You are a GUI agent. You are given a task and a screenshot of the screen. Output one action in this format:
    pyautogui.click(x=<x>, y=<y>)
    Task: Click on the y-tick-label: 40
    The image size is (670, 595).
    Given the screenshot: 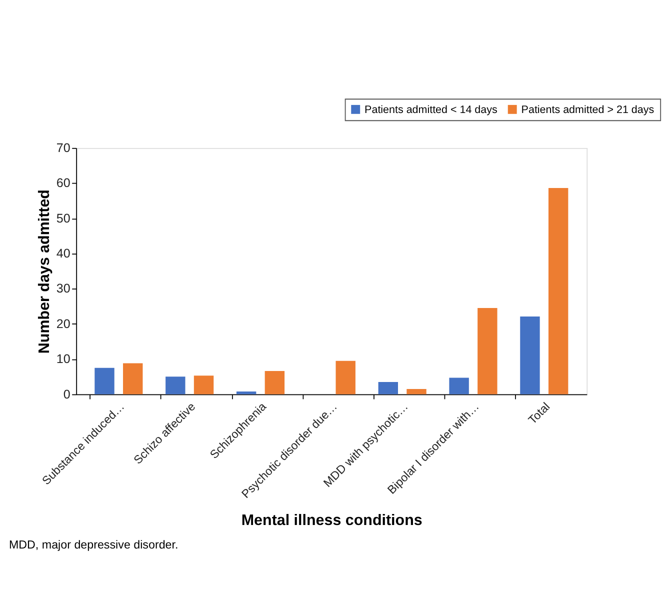 What is the action you would take?
    pyautogui.click(x=63, y=253)
    